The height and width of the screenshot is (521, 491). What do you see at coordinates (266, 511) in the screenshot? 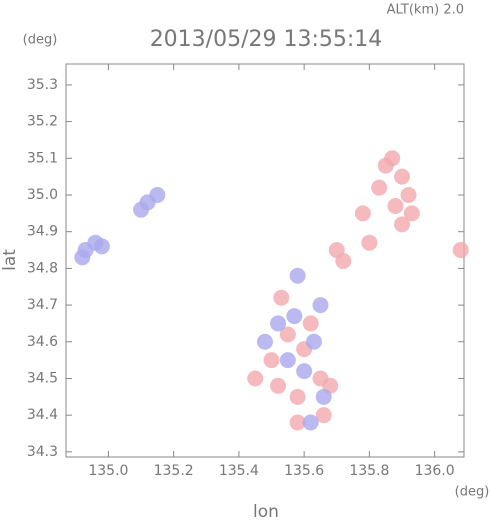
I see `x-axis-title: lon` at bounding box center [266, 511].